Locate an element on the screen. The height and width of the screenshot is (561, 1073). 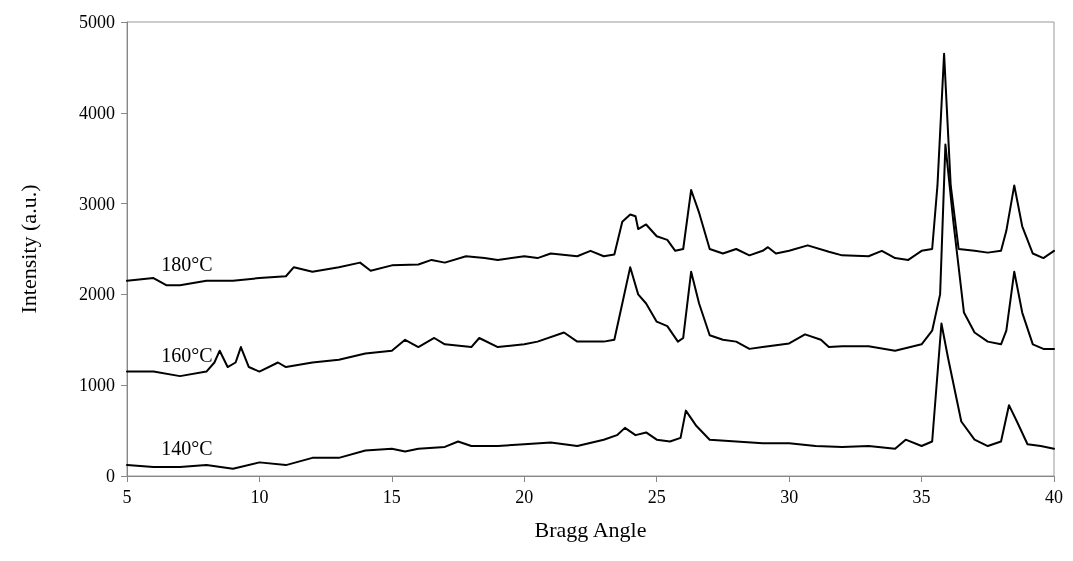
y-tick-label: 0 is located at coordinates (110, 476).